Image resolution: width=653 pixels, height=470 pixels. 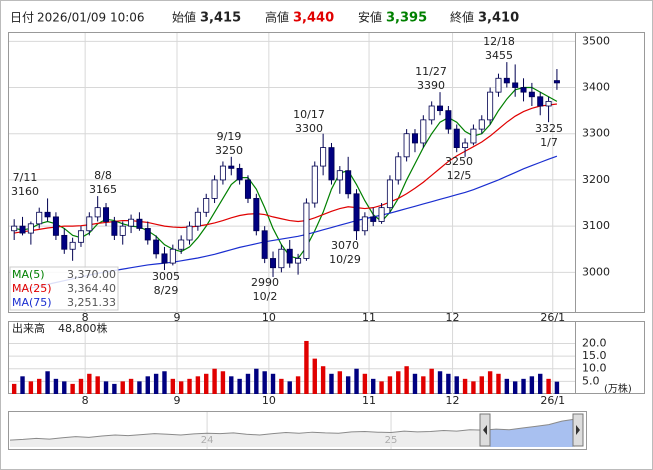 What do you see at coordinates (25, 191) in the screenshot?
I see `annotation-value: 3160` at bounding box center [25, 191].